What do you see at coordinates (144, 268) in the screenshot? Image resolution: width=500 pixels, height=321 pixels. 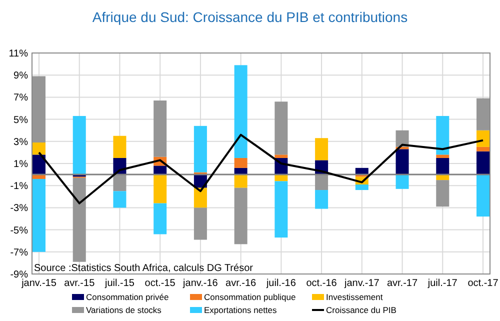 I see `annotation: Source :Statistics South Africa, calculs DG Trésor` at bounding box center [144, 268].